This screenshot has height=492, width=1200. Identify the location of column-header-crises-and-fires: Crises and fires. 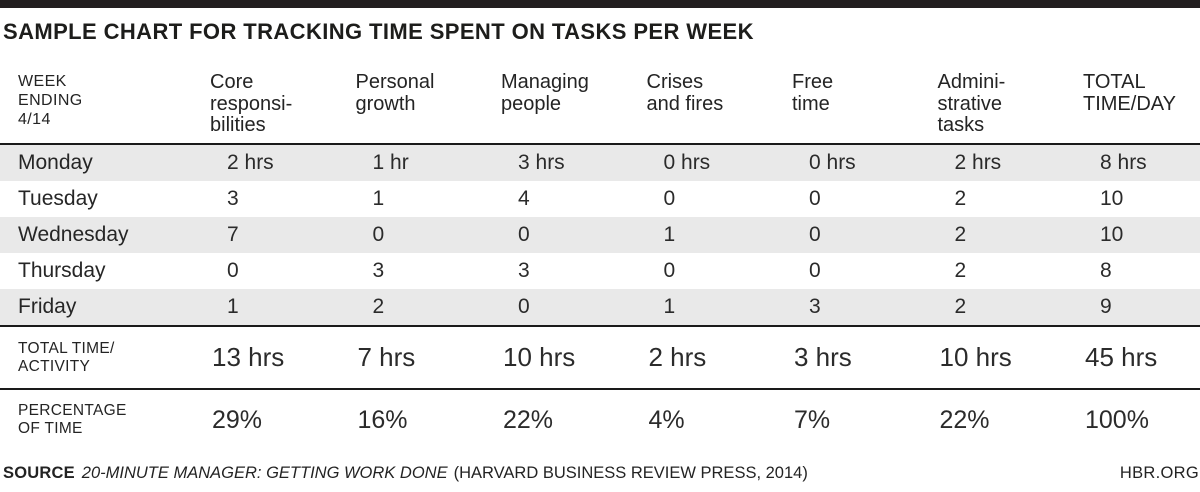
(685, 93).